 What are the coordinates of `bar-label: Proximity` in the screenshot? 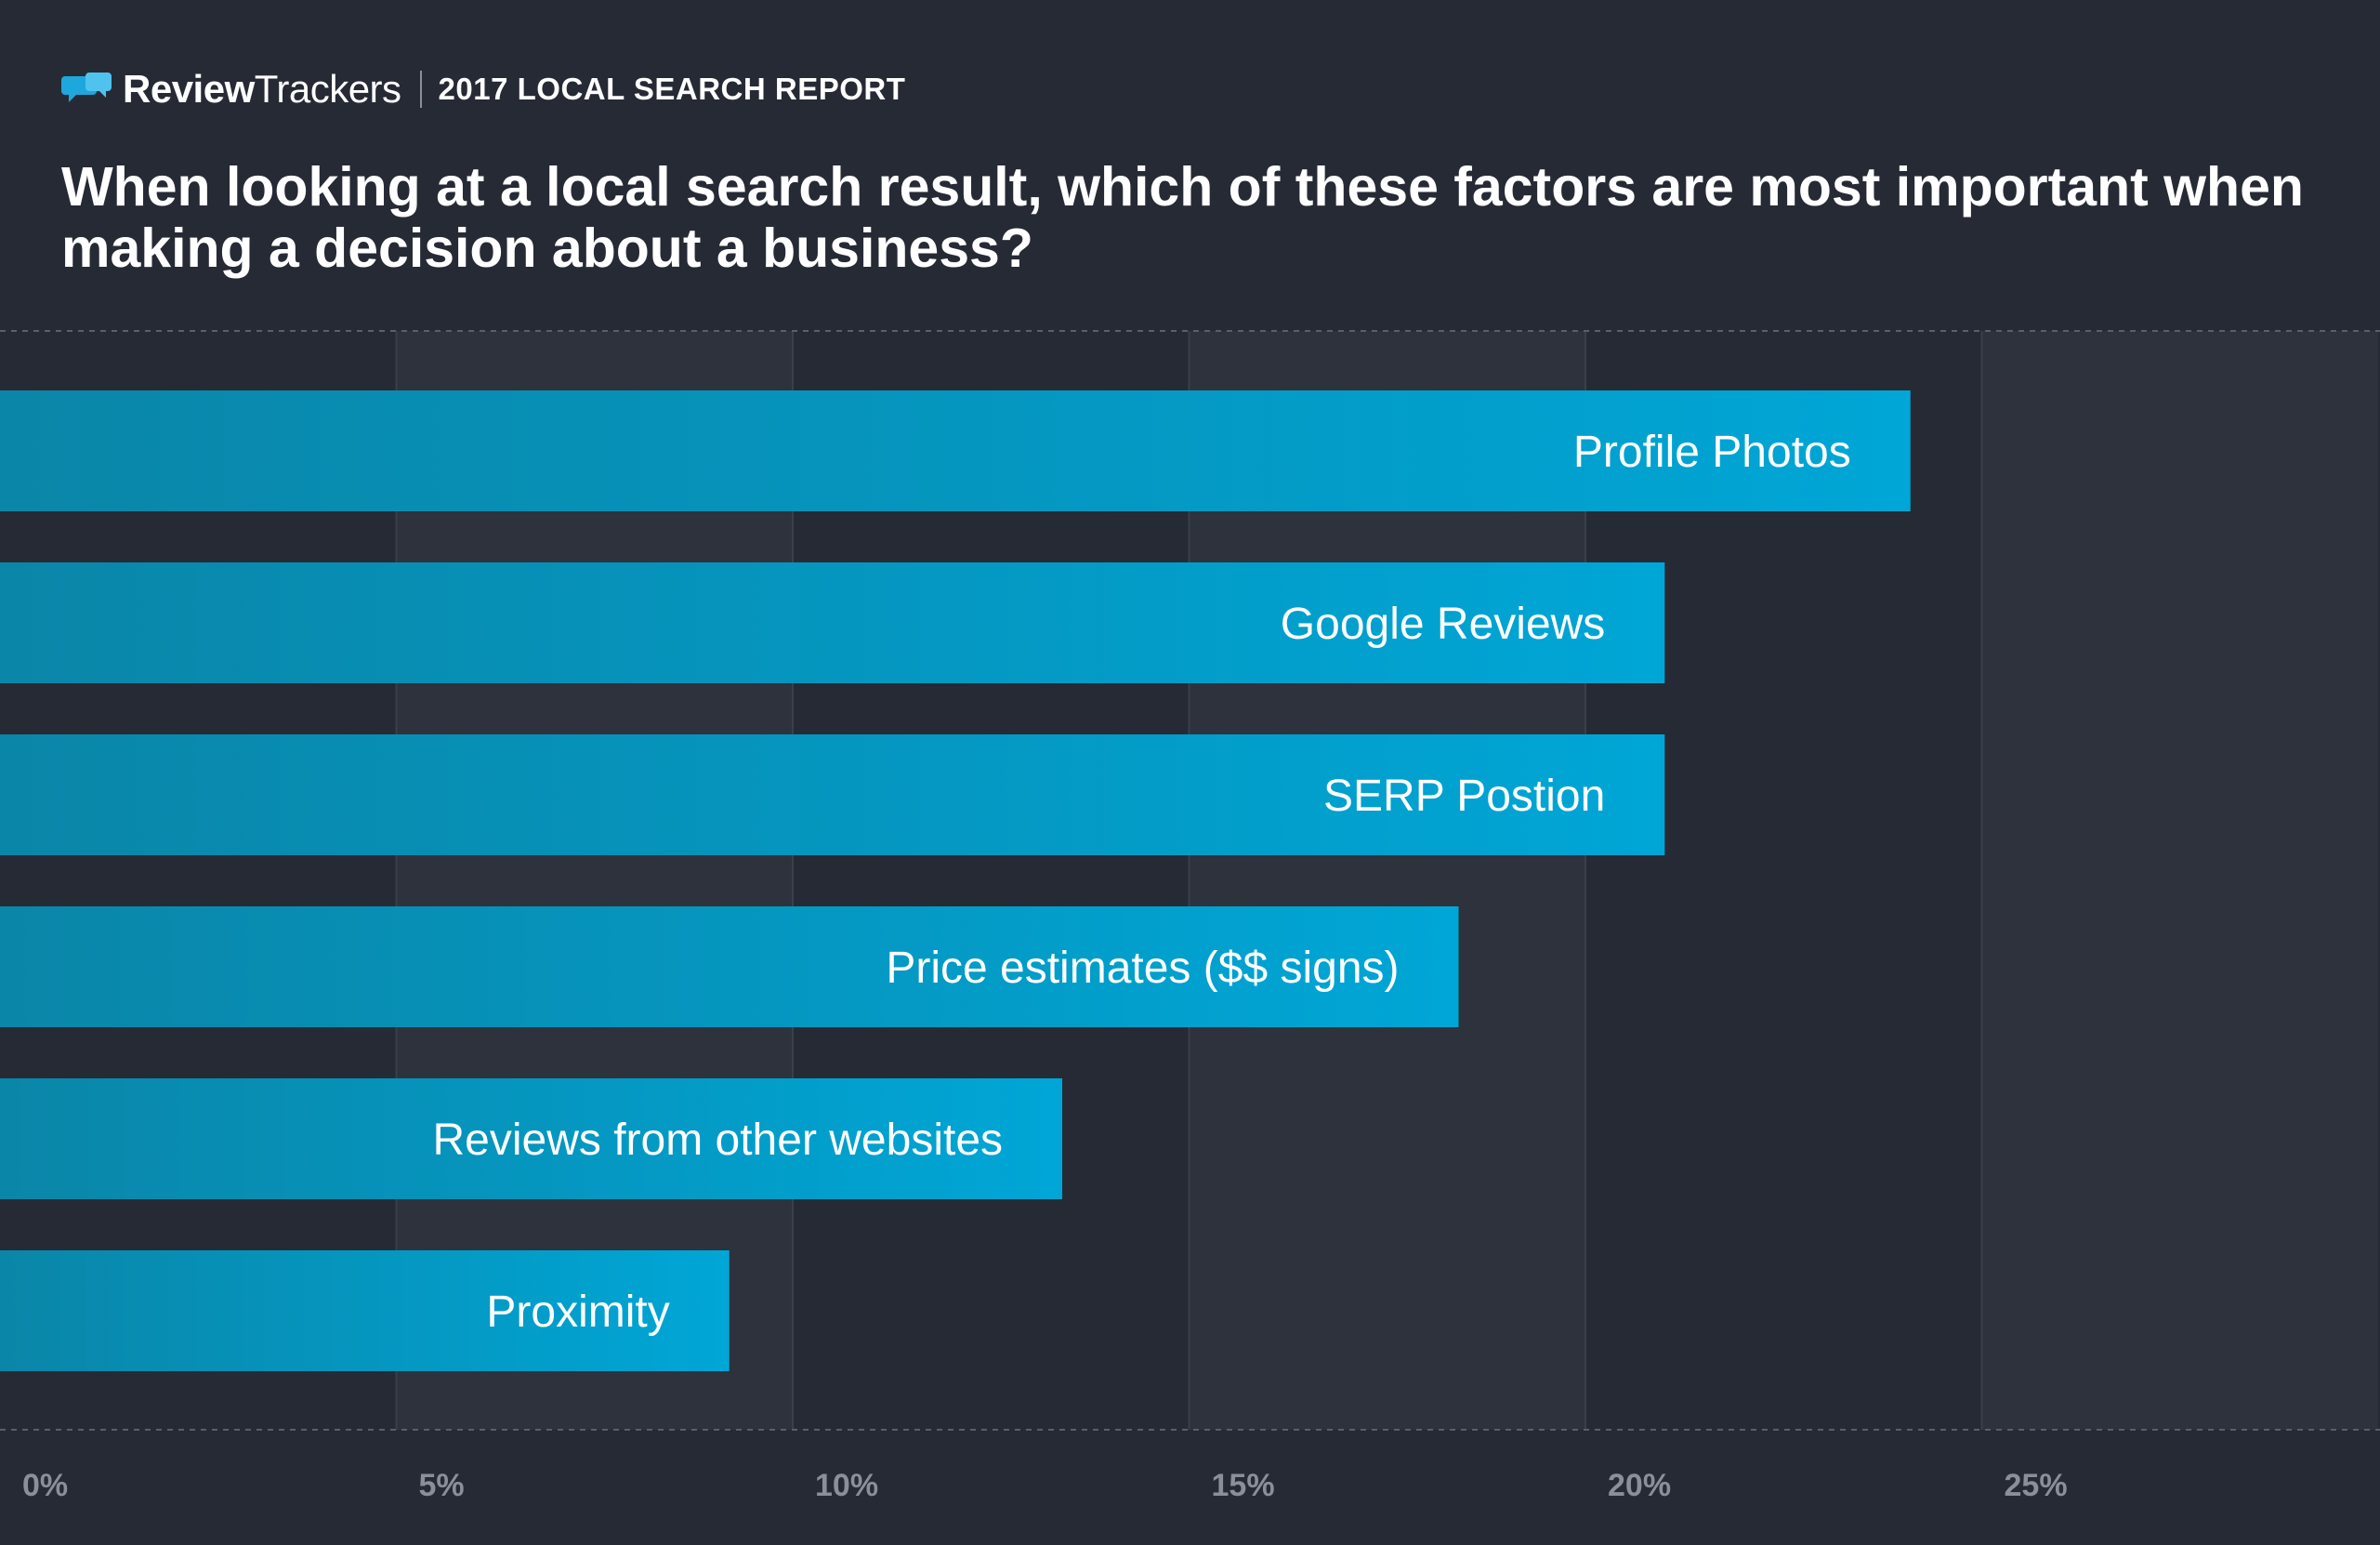 It's located at (577, 1313).